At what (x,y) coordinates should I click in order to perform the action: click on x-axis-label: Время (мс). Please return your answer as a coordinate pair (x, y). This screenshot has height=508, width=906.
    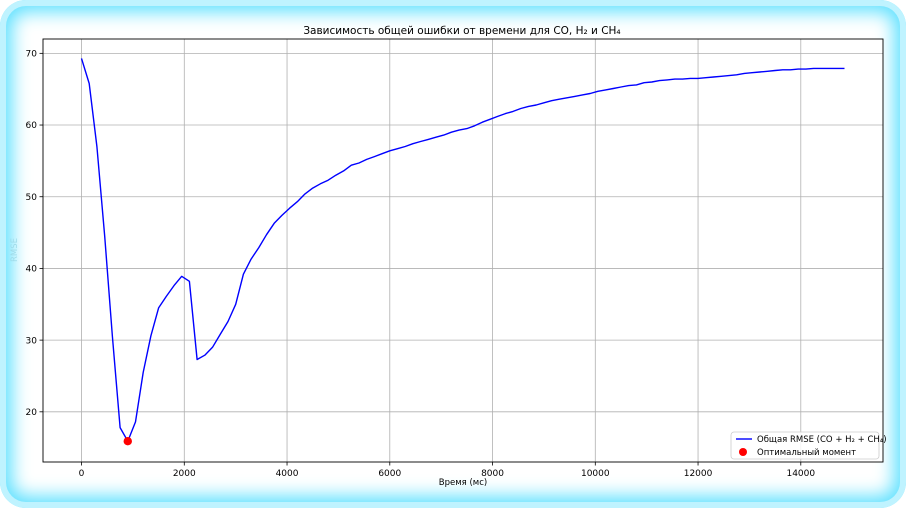
    Looking at the image, I should click on (463, 483).